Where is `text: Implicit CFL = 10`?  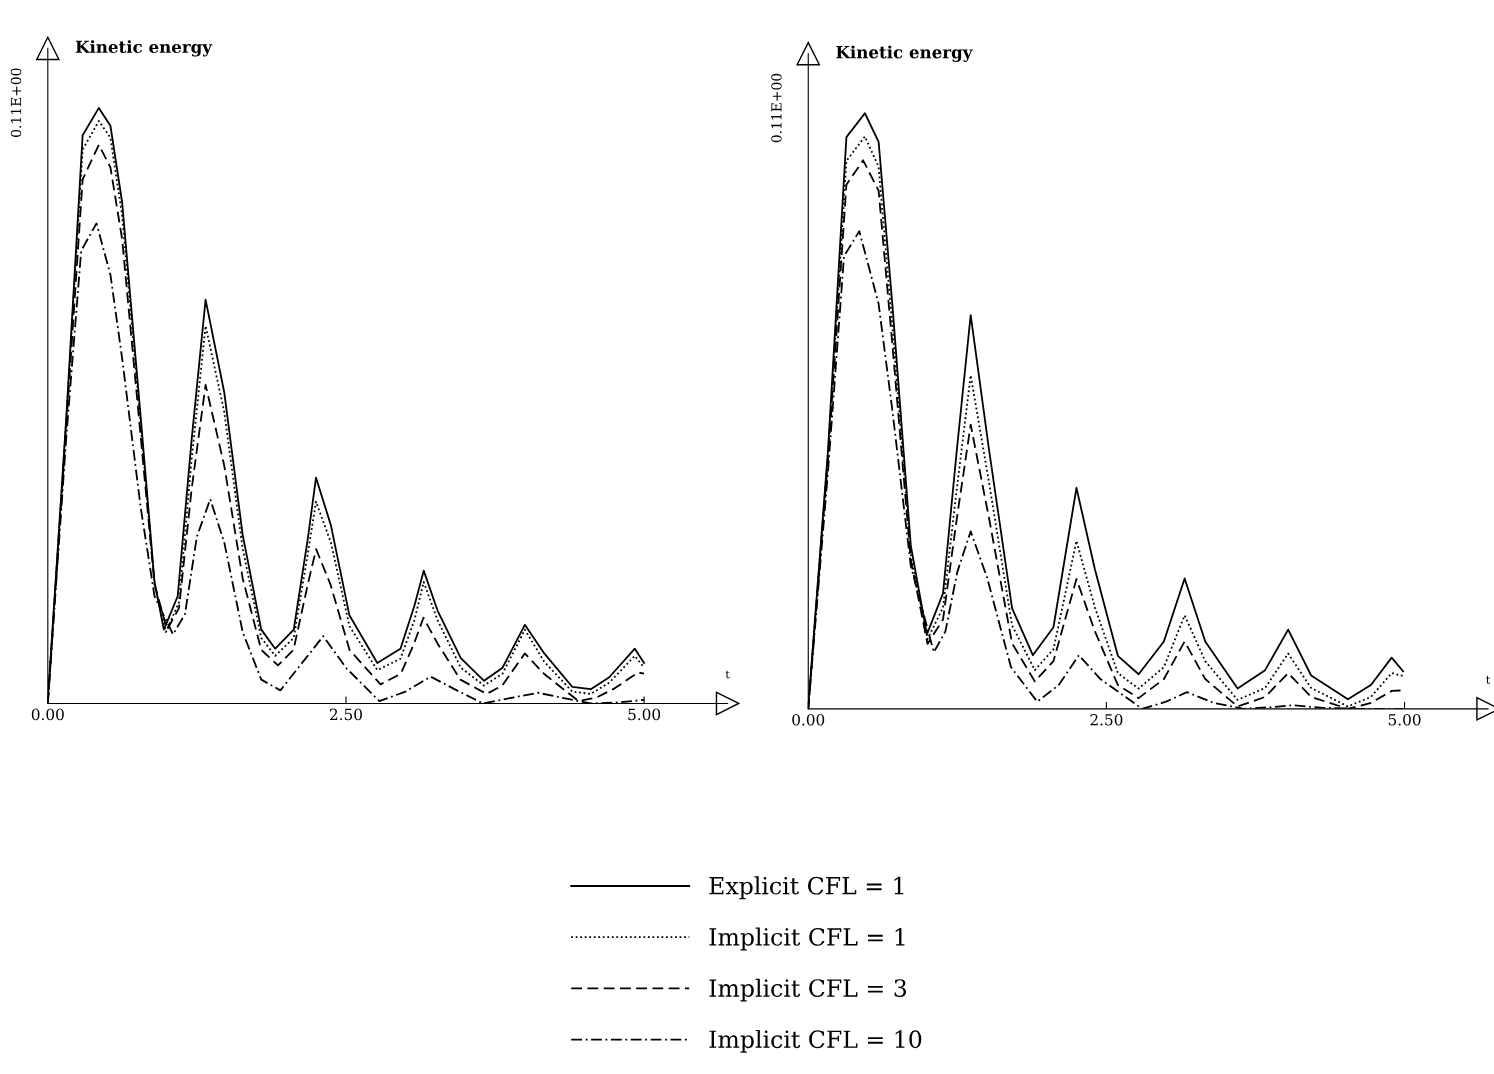
text: Implicit CFL = 10 is located at coordinates (815, 1041).